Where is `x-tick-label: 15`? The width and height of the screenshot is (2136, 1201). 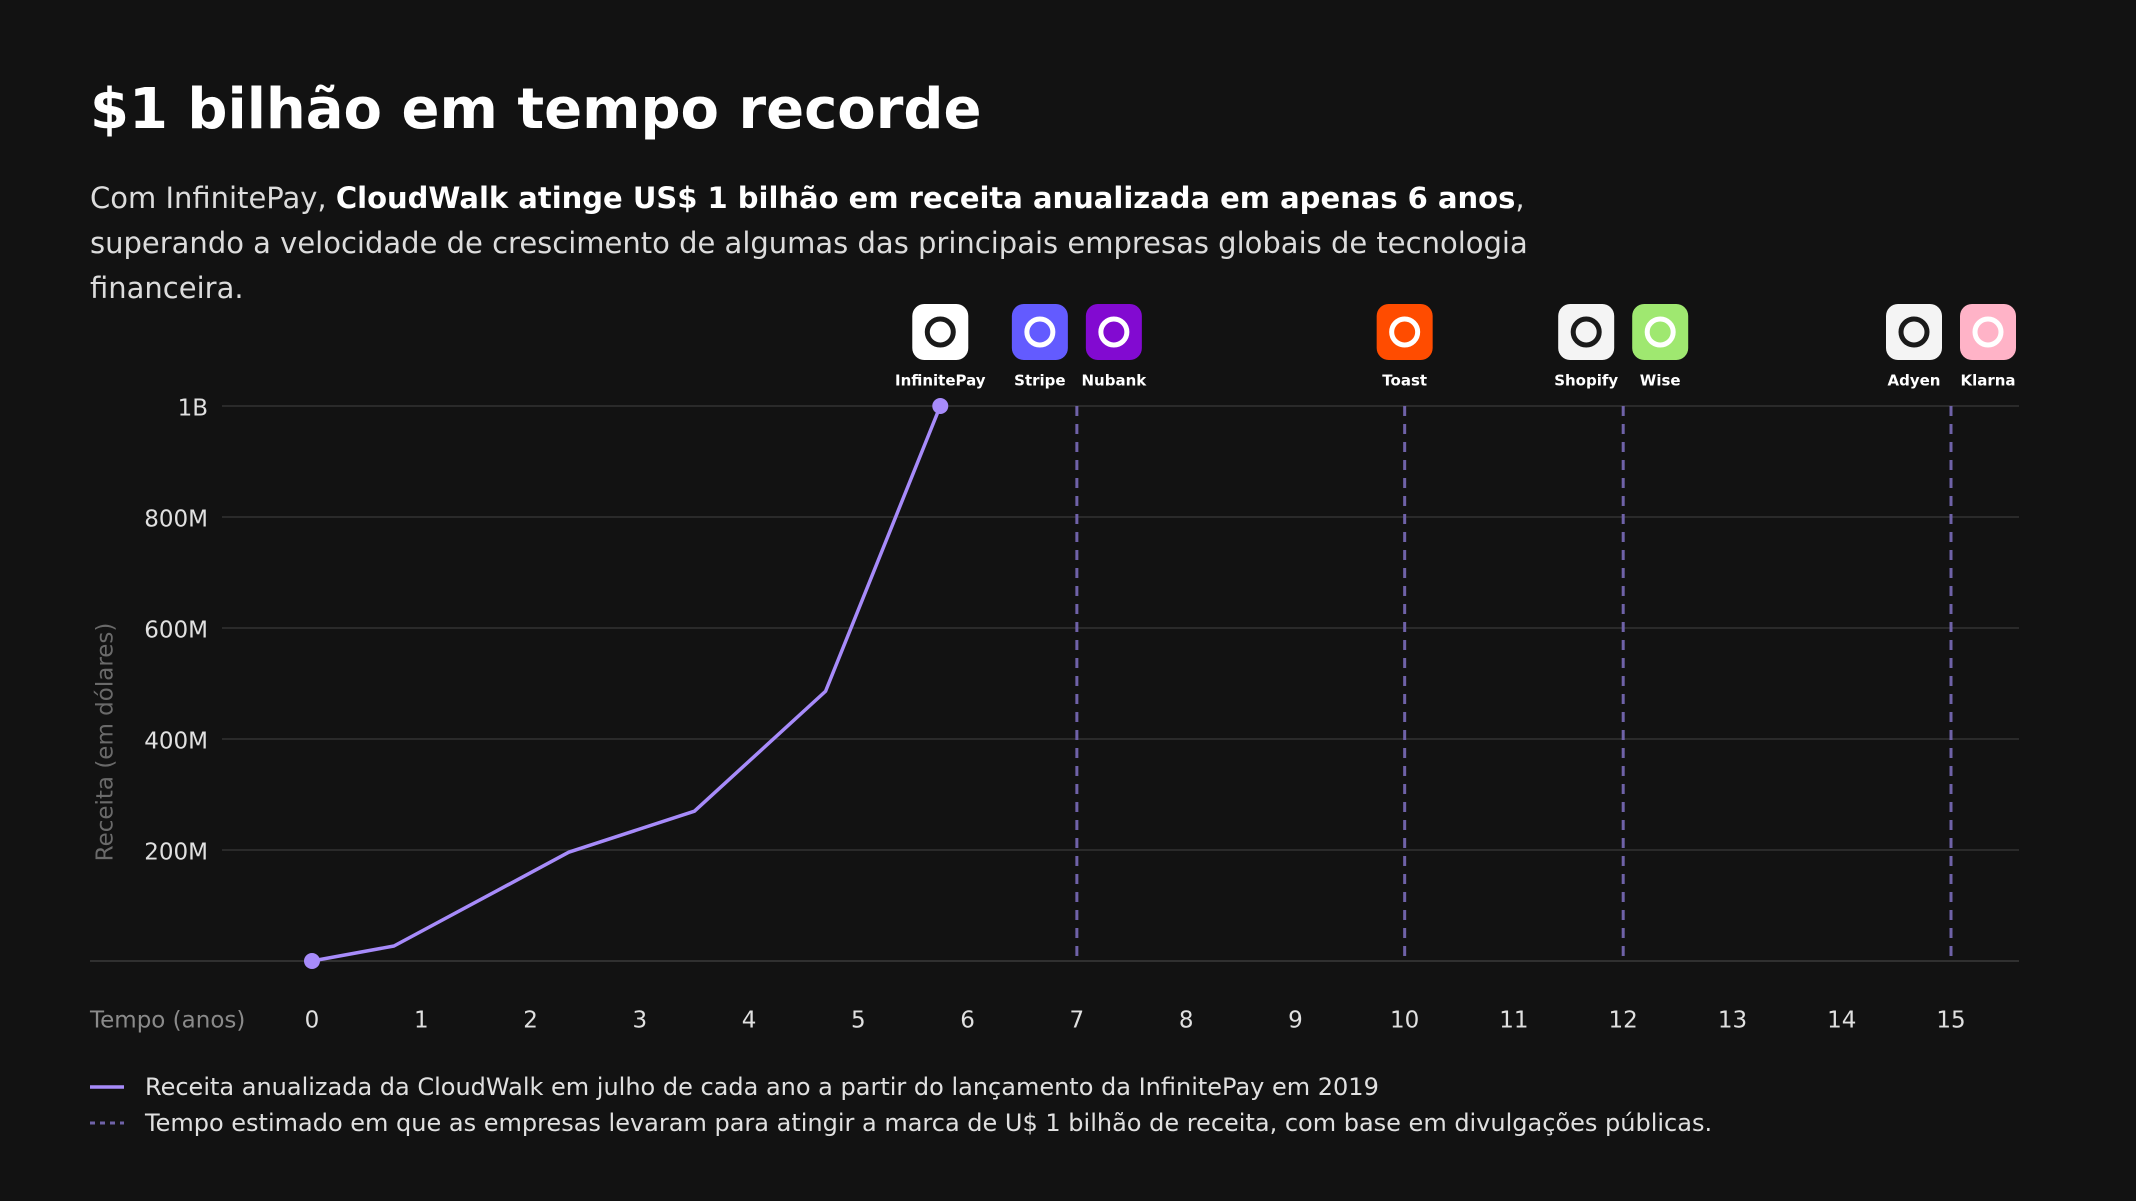 x-tick-label: 15 is located at coordinates (1950, 1021).